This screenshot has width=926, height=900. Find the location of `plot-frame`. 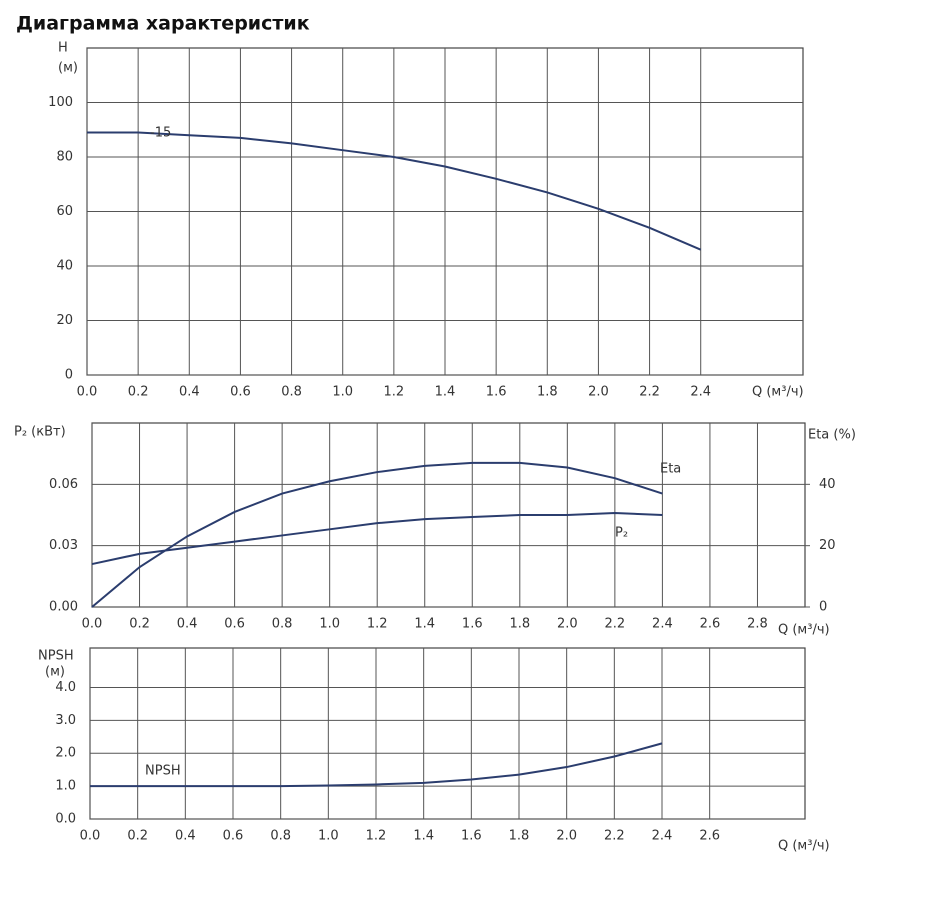

plot-frame is located at coordinates (447, 733).